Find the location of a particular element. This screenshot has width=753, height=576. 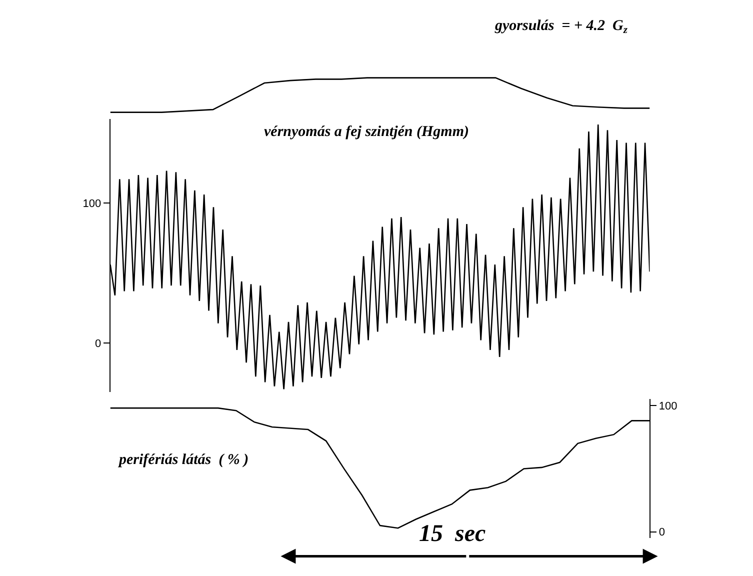

text: perifériás látás ( % ) is located at coordinates (183, 460).